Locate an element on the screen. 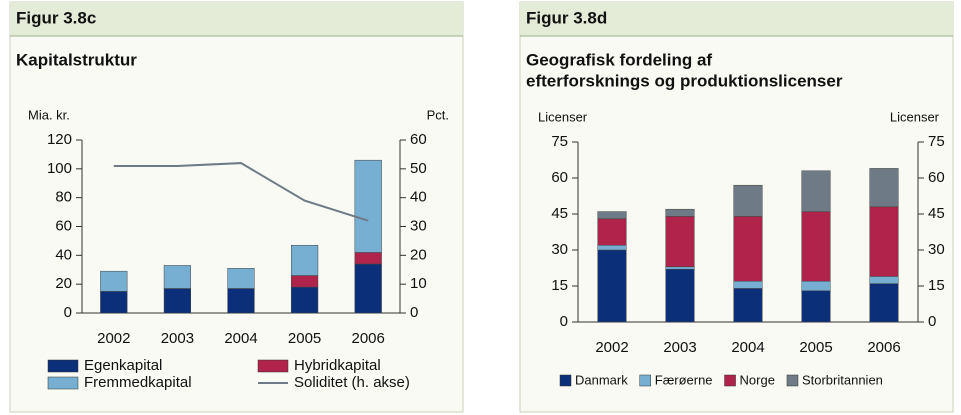  y-tick-label: 45 is located at coordinates (559, 213).